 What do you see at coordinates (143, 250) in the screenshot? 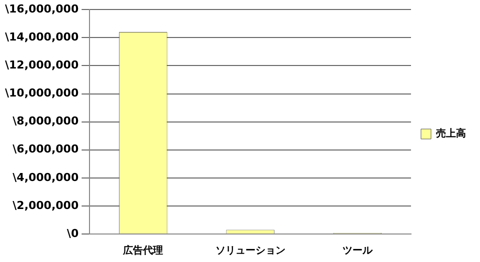
I see `x-tick-label: 広告代理` at bounding box center [143, 250].